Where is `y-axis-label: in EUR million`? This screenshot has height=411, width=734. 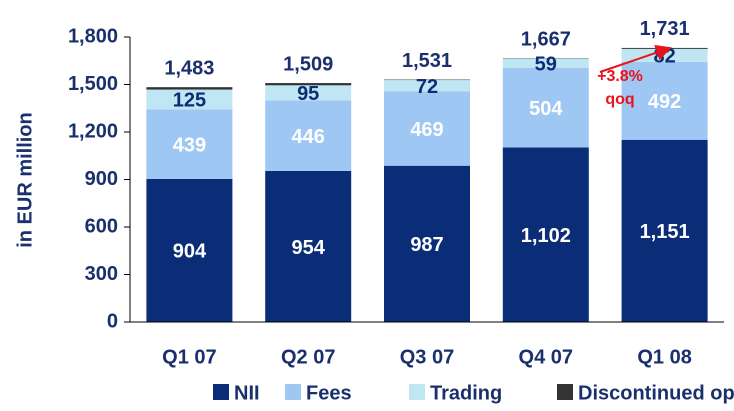
y-axis-label: in EUR million is located at coordinates (25, 180).